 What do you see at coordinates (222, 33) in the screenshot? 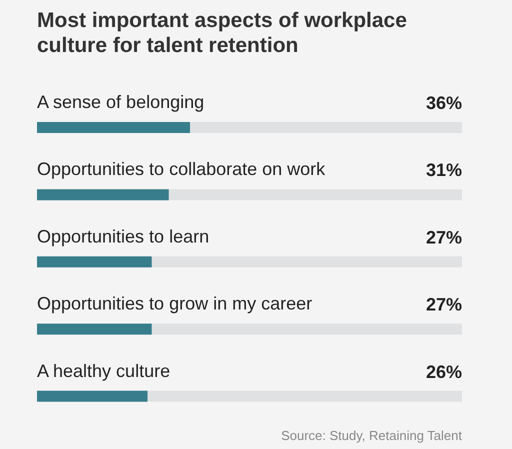
I see `chart-title: Most important aspects of workplace culture for talent retention` at bounding box center [222, 33].